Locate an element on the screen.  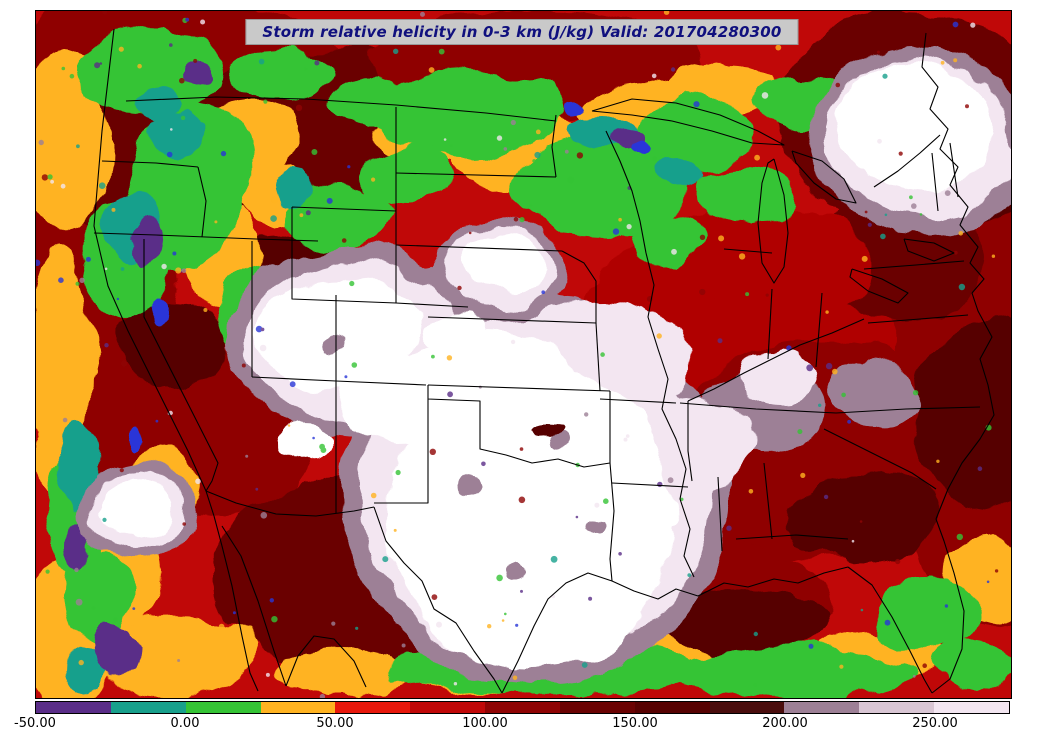
colorbar-tick-label: 100.00 is located at coordinates (485, 723).